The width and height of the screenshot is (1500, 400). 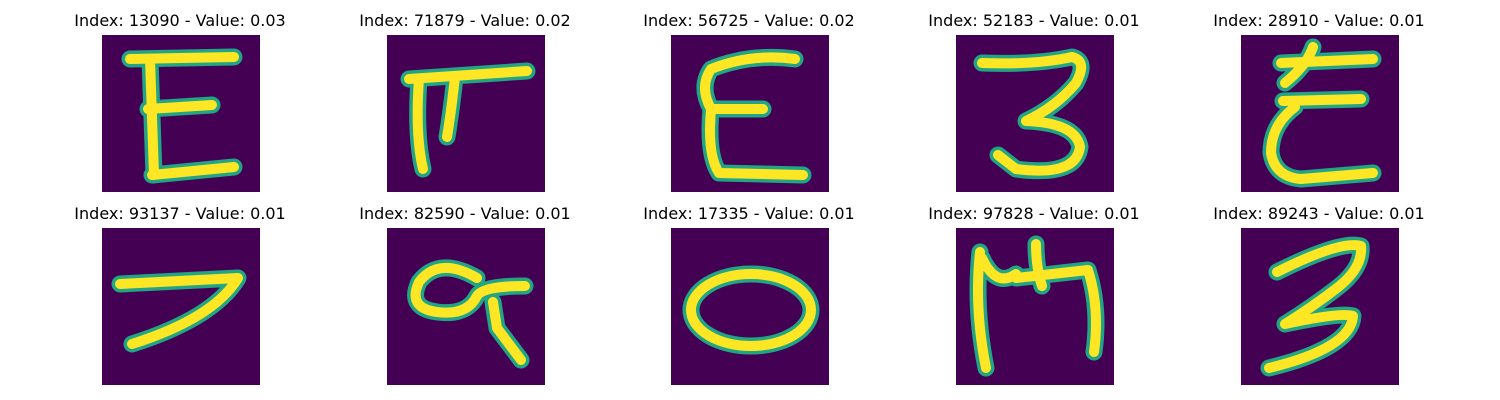 I want to click on image-title: Index: 17335 - Value: 0.01, so click(x=749, y=213).